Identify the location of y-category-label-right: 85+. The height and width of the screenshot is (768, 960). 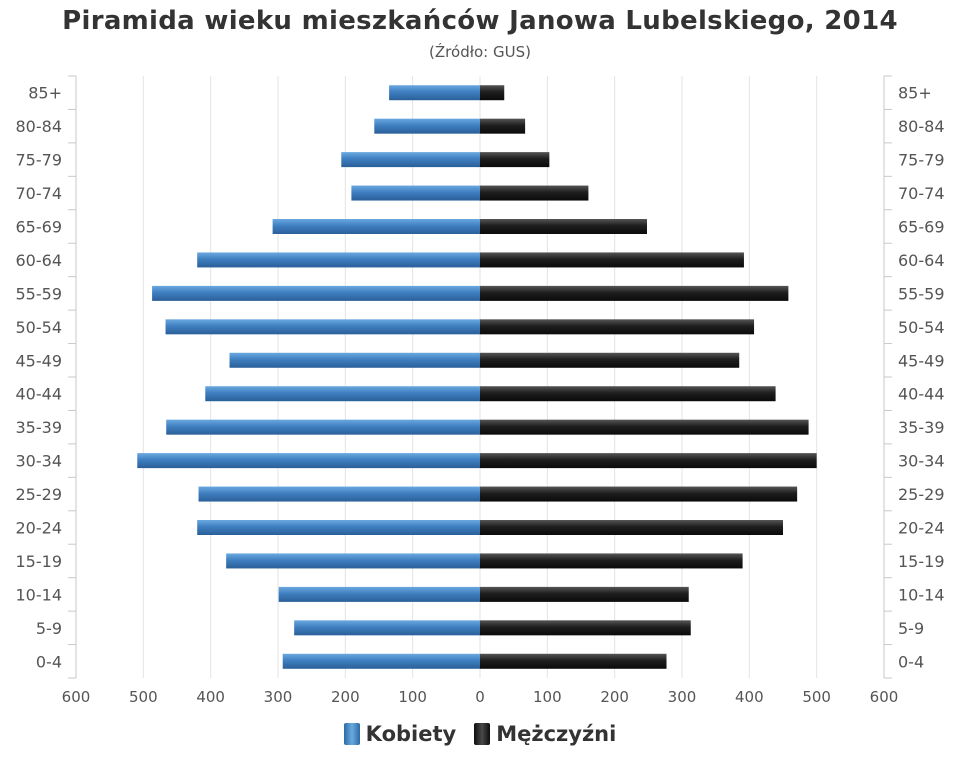
(915, 93).